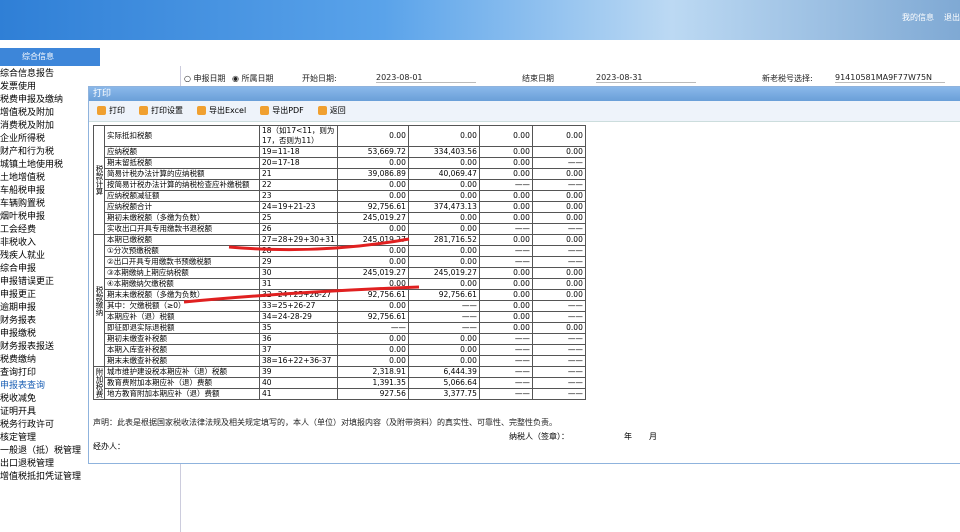 The height and width of the screenshot is (532, 960). I want to click on radio-option: ○ 申报日期, so click(205, 78).